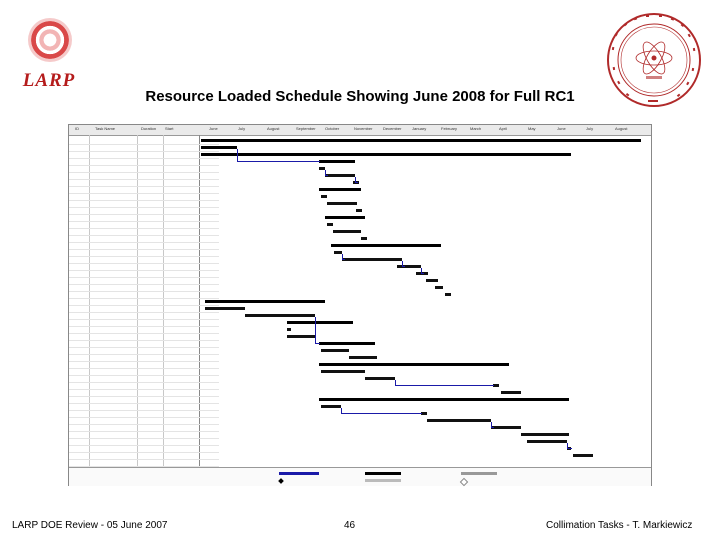  Describe the element at coordinates (77, 128) in the screenshot. I see `id-column-header: ID` at that location.